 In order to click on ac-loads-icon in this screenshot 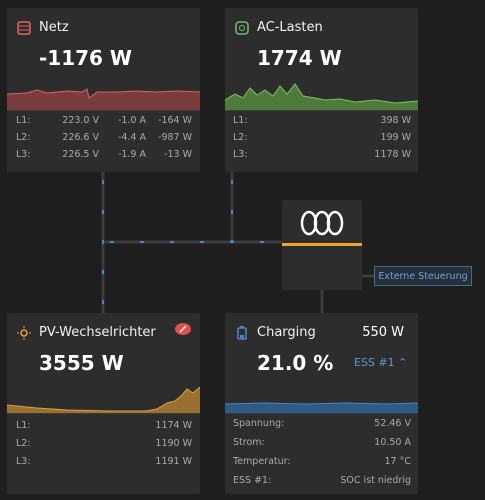, I will do `click(242, 28)`.